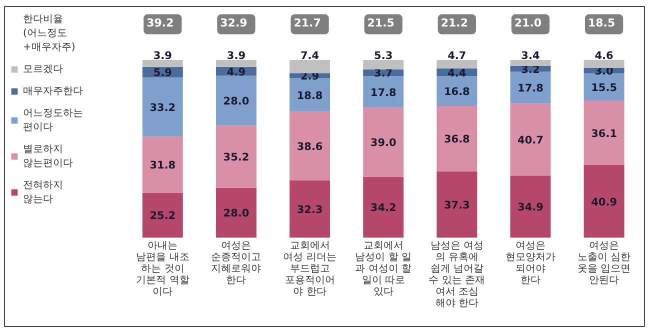 This screenshot has width=652, height=330. I want to click on x-tick-label: 여성은 노출이 심한 옷을 입으면 안된다, so click(604, 263).